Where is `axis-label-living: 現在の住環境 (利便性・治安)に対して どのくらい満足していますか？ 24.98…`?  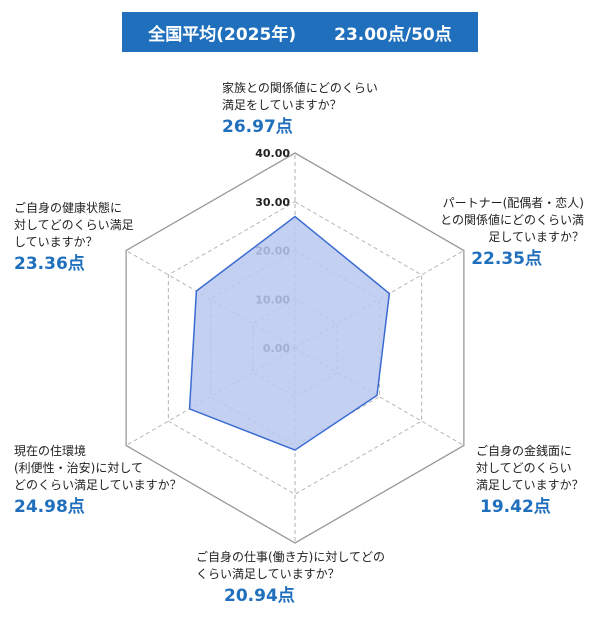
axis-label-living: 現在の住環境 (利便性・治安)に対して どのくらい満足していますか？ 24.98… is located at coordinates (98, 480).